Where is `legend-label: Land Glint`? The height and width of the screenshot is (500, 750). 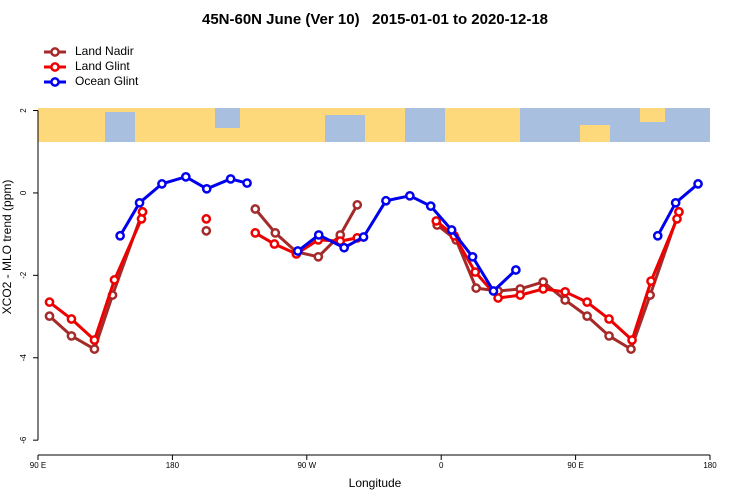
legend-label: Land Glint is located at coordinates (102, 66).